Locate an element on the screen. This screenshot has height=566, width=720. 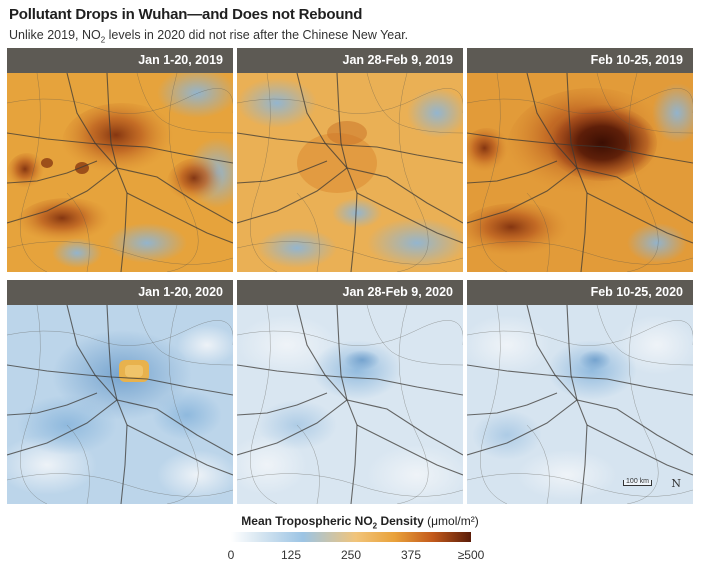
map-panel-jan-2020: Jan 1-20, 2020 is located at coordinates (120, 392).